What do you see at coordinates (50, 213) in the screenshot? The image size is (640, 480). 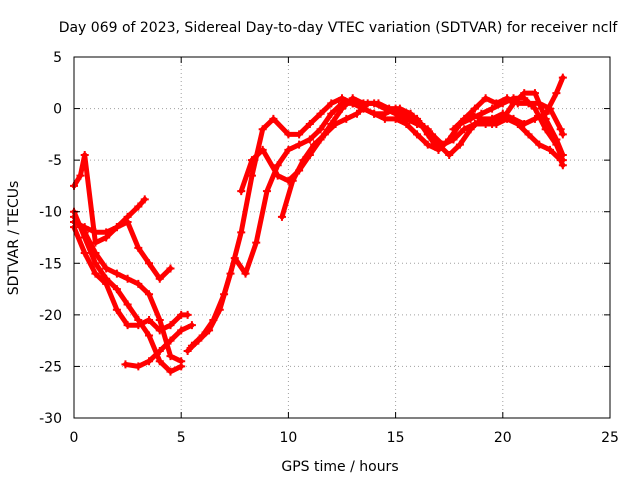 I see `y-tick-label: -10` at bounding box center [50, 213].